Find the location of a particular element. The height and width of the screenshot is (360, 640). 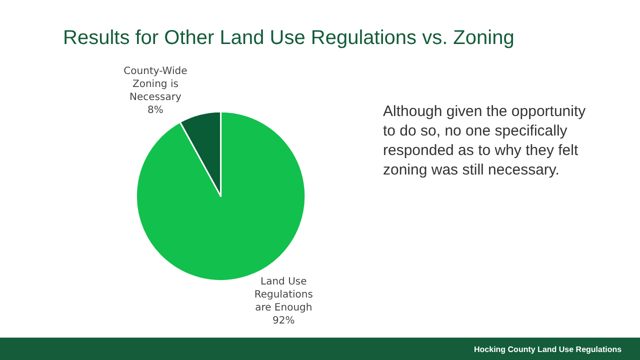

chart-title: Results for Other Land Use Regulations vs. Zoning is located at coordinates (288, 38).